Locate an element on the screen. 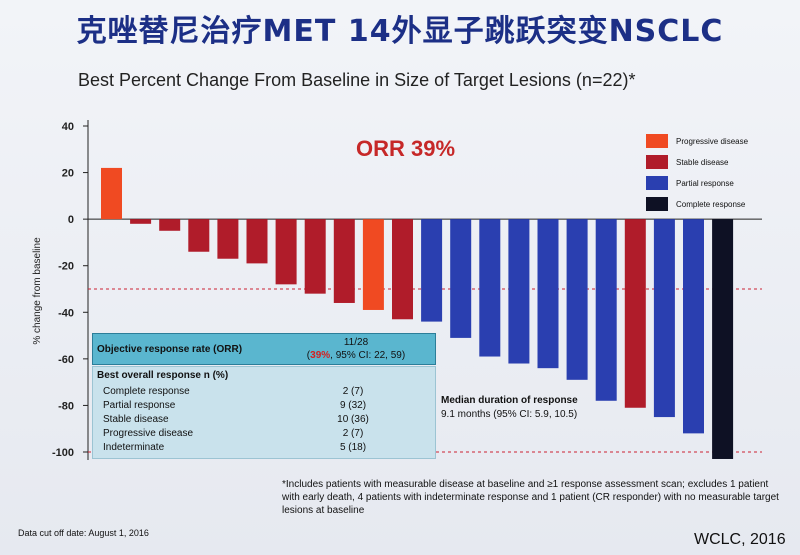 This screenshot has width=800, height=555. y-tick-label: 0 is located at coordinates (71, 220).